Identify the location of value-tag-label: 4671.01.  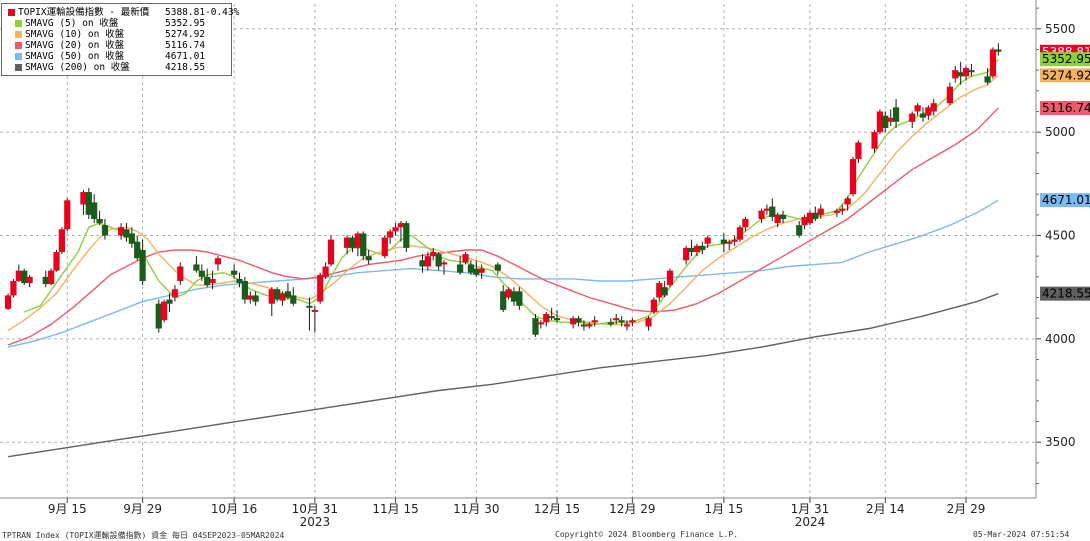
(1066, 200).